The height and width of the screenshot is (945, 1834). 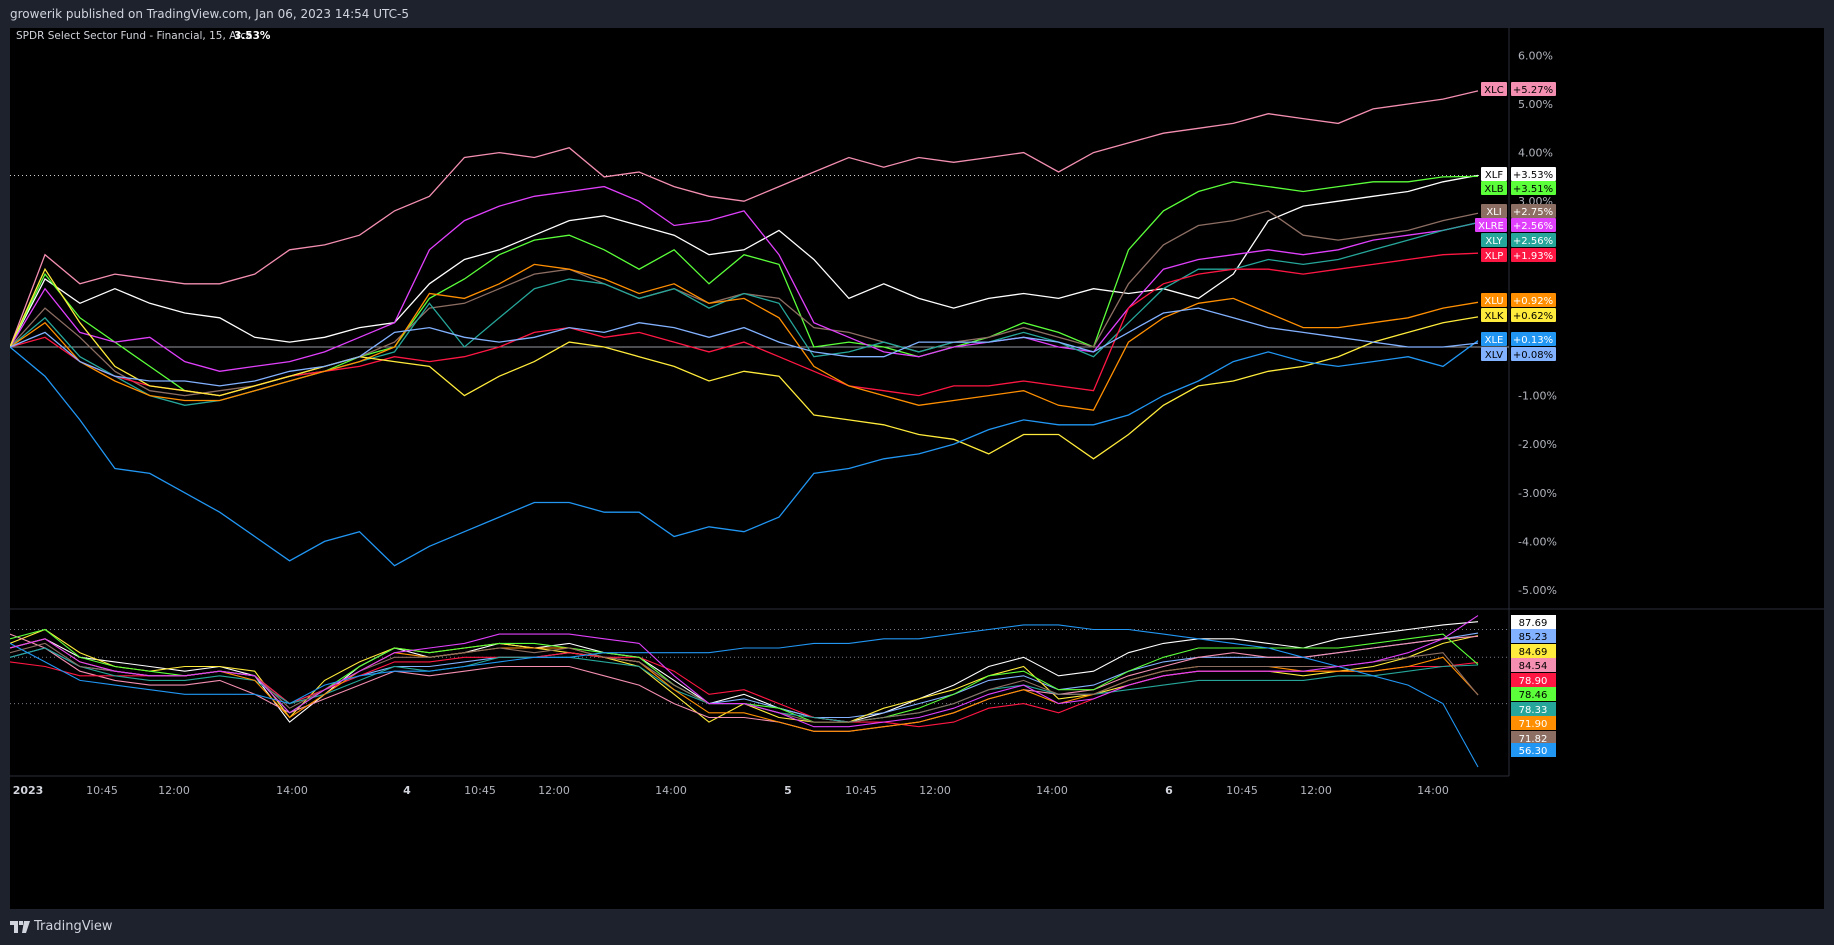 I want to click on series-value-tag: +2.75%, so click(x=1533, y=212).